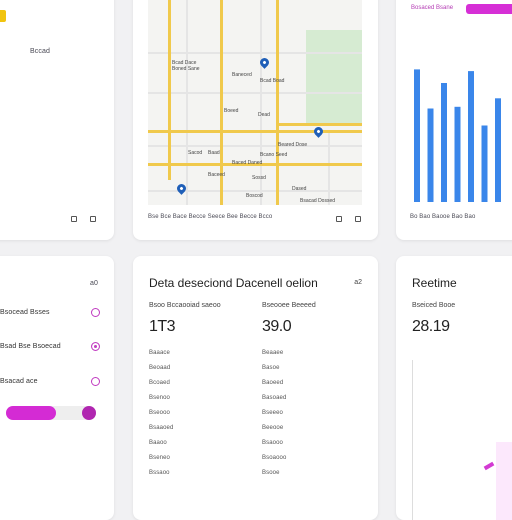 This screenshot has height=520, width=512. I want to click on map-label: Boscod, so click(254, 196).